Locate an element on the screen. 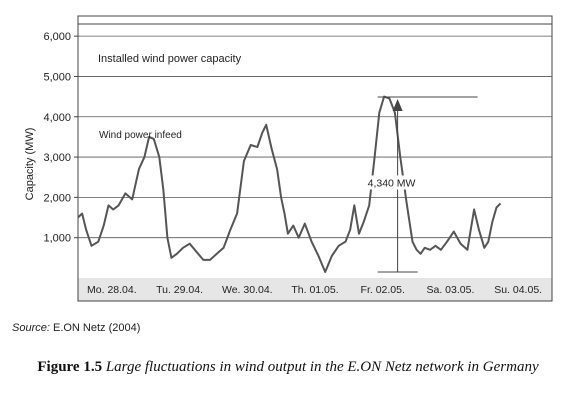 This screenshot has width=576, height=408. x-category-label: Su. 04.05. is located at coordinates (518, 290).